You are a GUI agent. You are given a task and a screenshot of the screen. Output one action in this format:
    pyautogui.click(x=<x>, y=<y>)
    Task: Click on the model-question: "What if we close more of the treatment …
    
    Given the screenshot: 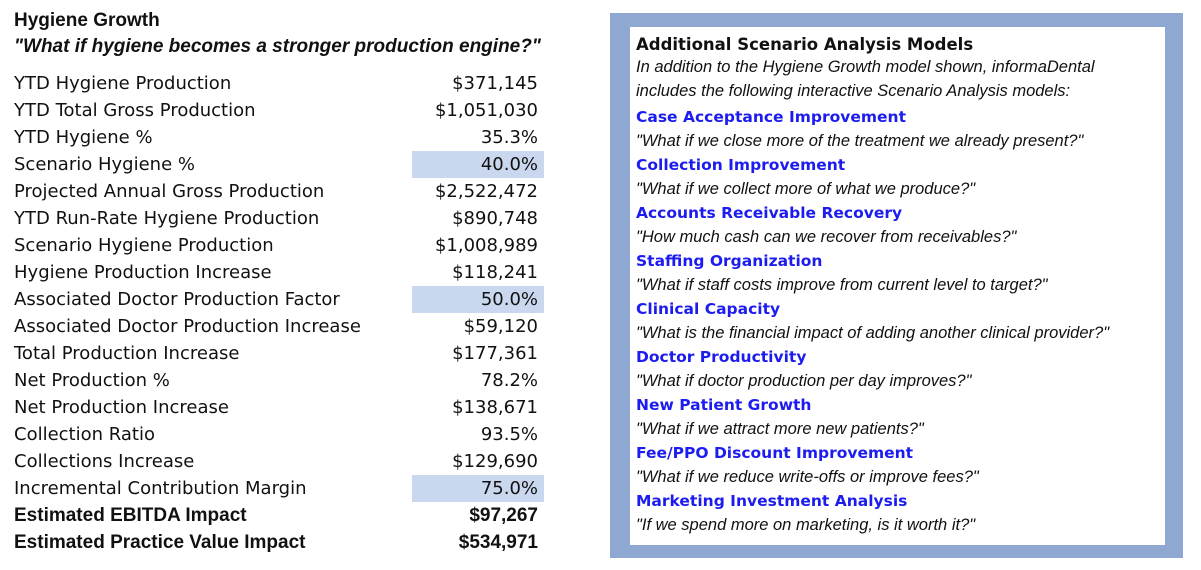 What is the action you would take?
    pyautogui.click(x=860, y=141)
    